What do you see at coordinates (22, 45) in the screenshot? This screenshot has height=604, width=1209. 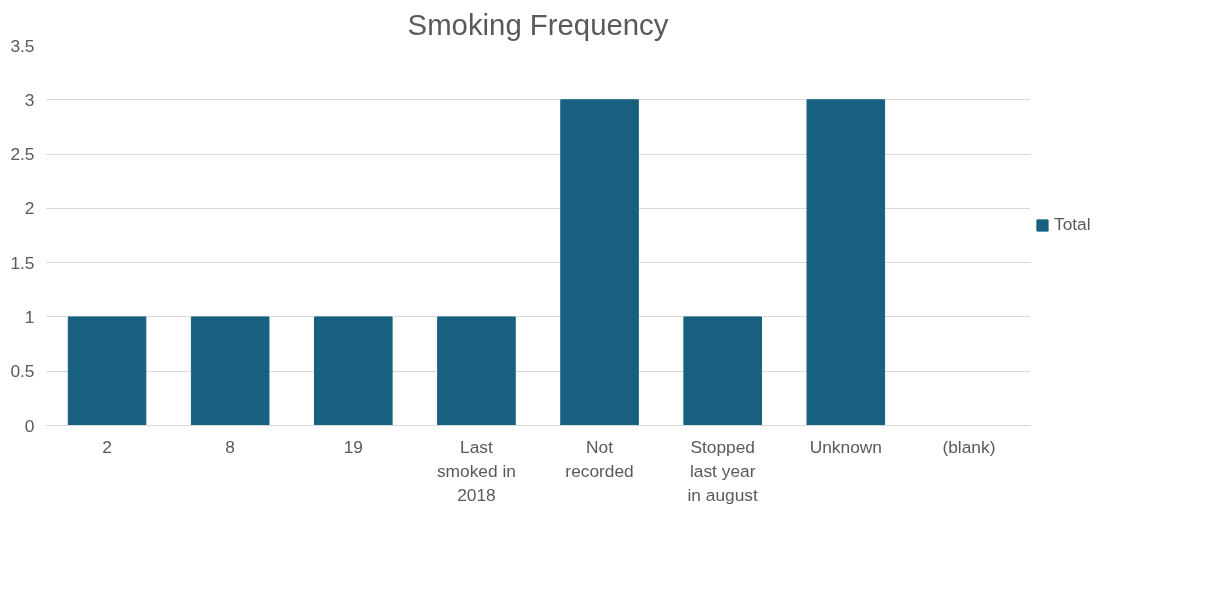 I see `y-tick-label: 3.5` at bounding box center [22, 45].